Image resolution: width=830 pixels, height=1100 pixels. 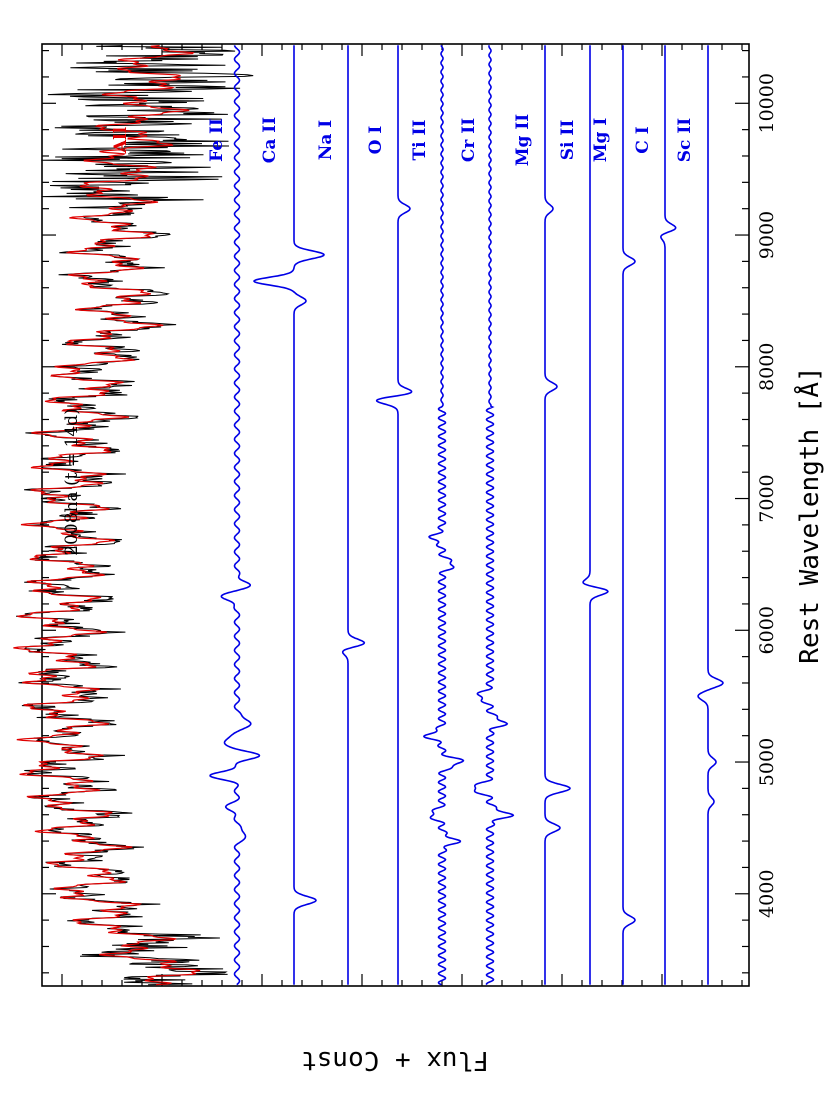 I want to click on series-label: Sc II, so click(x=685, y=140).